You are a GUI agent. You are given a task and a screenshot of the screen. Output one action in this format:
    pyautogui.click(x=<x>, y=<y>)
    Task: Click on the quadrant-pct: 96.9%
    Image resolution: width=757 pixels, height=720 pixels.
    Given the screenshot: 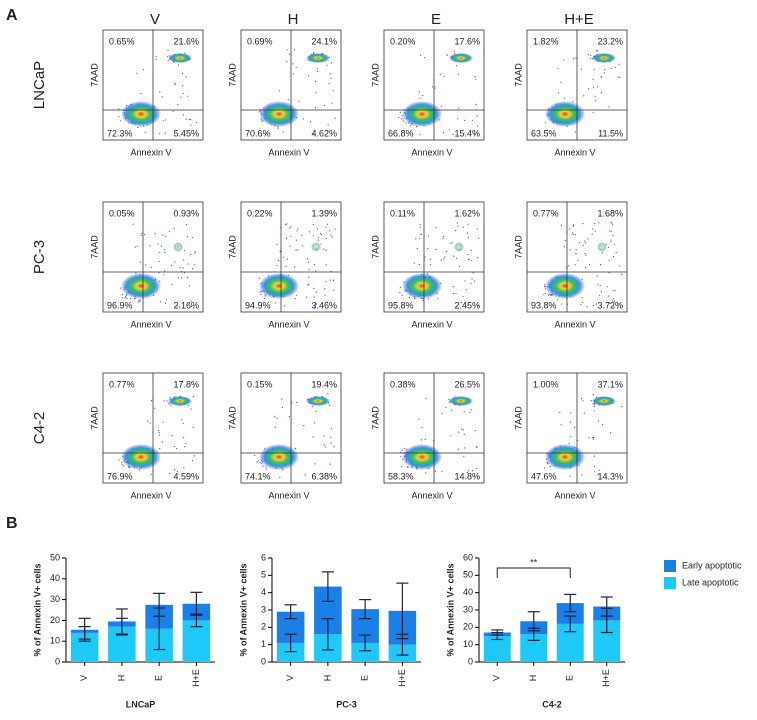 What is the action you would take?
    pyautogui.click(x=120, y=305)
    